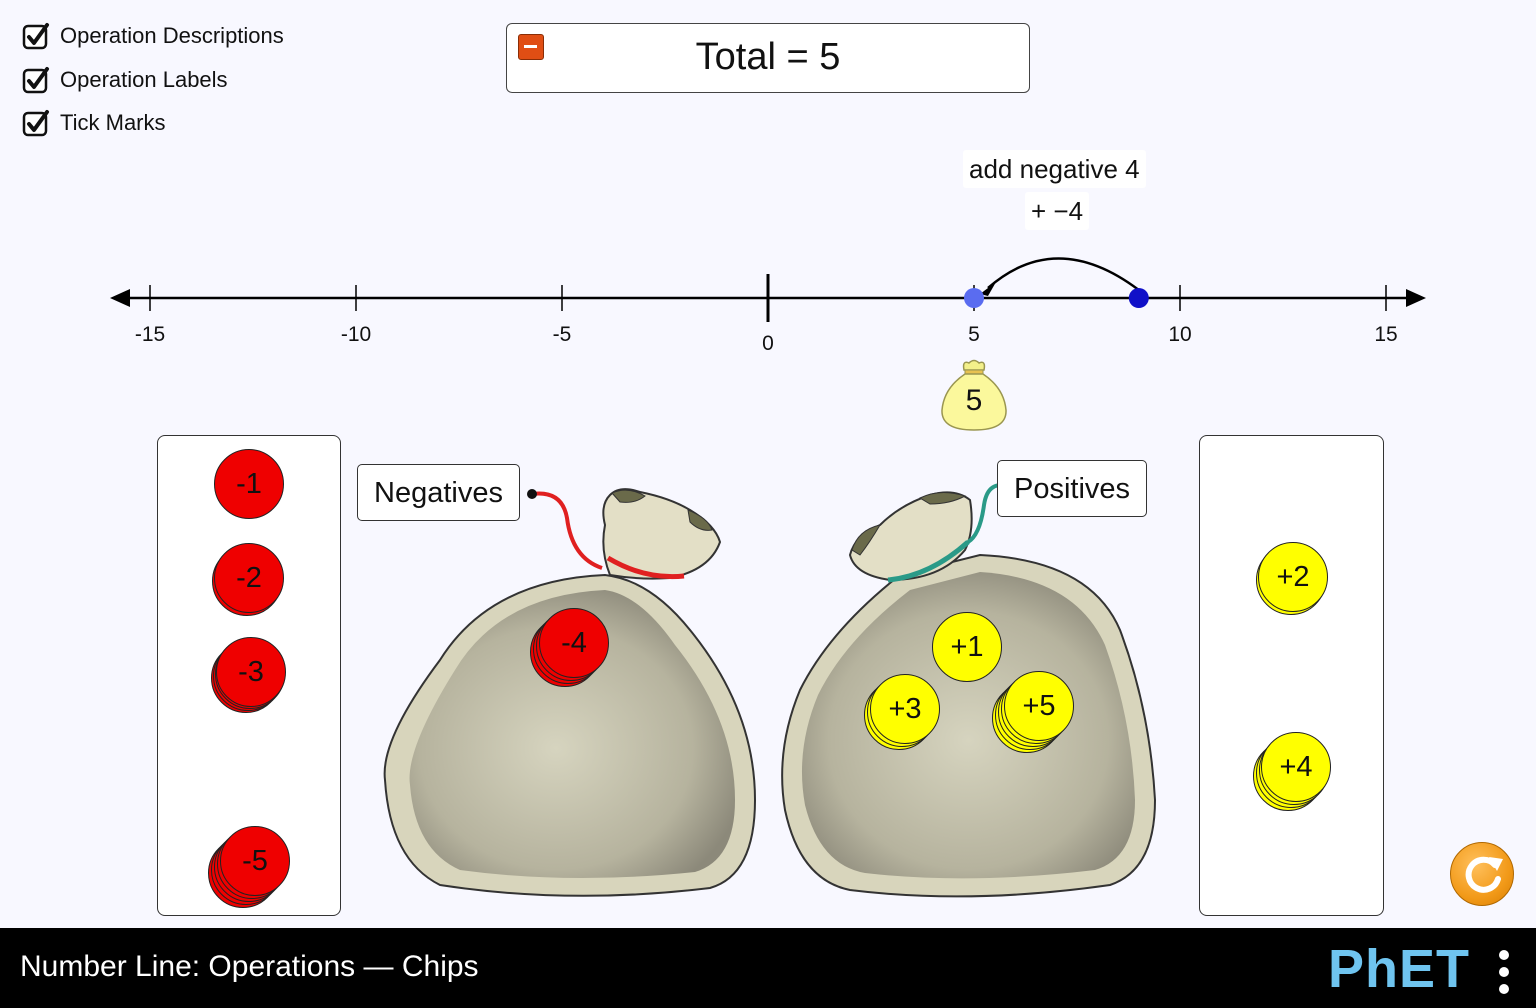 This screenshot has height=1008, width=1536. I want to click on money-bag-icon, so click(974, 395).